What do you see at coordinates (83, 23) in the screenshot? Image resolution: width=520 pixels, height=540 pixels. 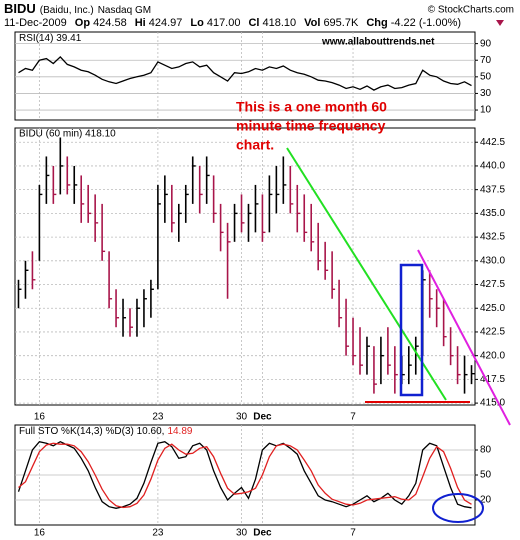 I see `header-text: Op` at bounding box center [83, 23].